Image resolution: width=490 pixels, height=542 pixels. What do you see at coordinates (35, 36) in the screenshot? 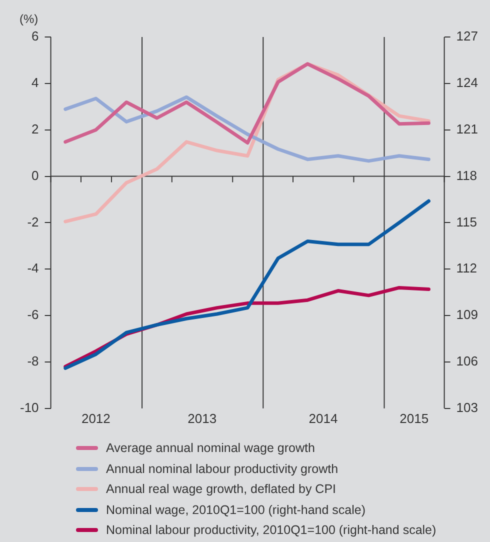
I see `y-tick-label: 6` at bounding box center [35, 36].